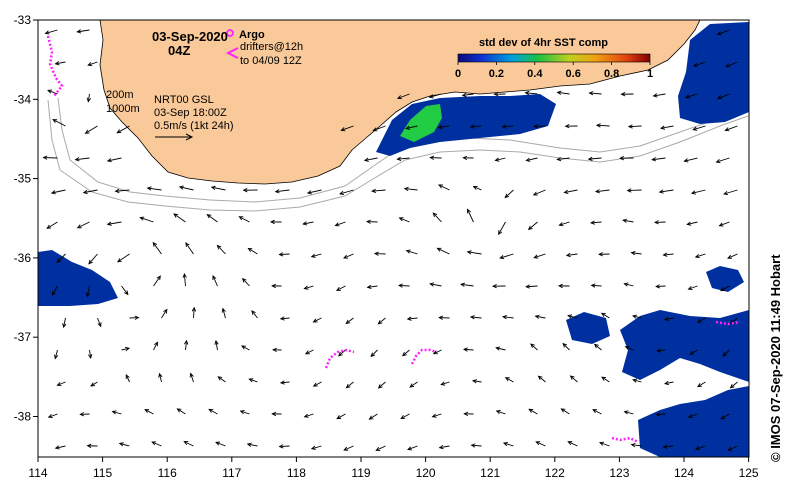 Image resolution: width=790 pixels, height=492 pixels. Describe the element at coordinates (296, 473) in the screenshot. I see `lon-tick-label: 118` at that location.